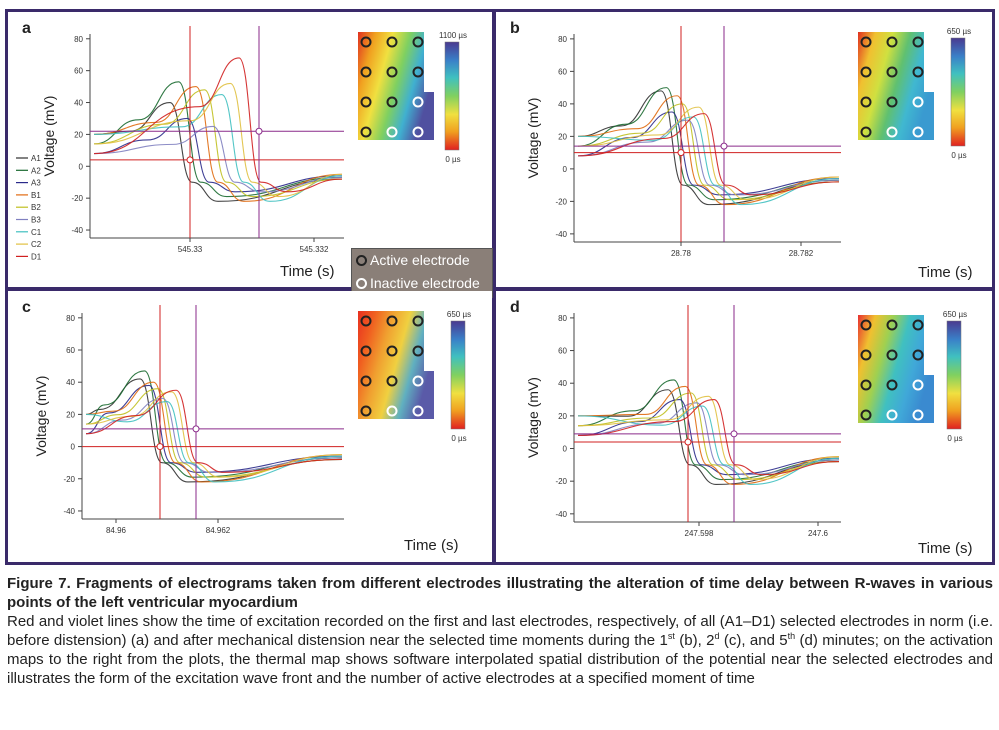 The width and height of the screenshot is (999, 730). Describe the element at coordinates (562, 71) in the screenshot. I see `y-tick-label: 60` at that location.